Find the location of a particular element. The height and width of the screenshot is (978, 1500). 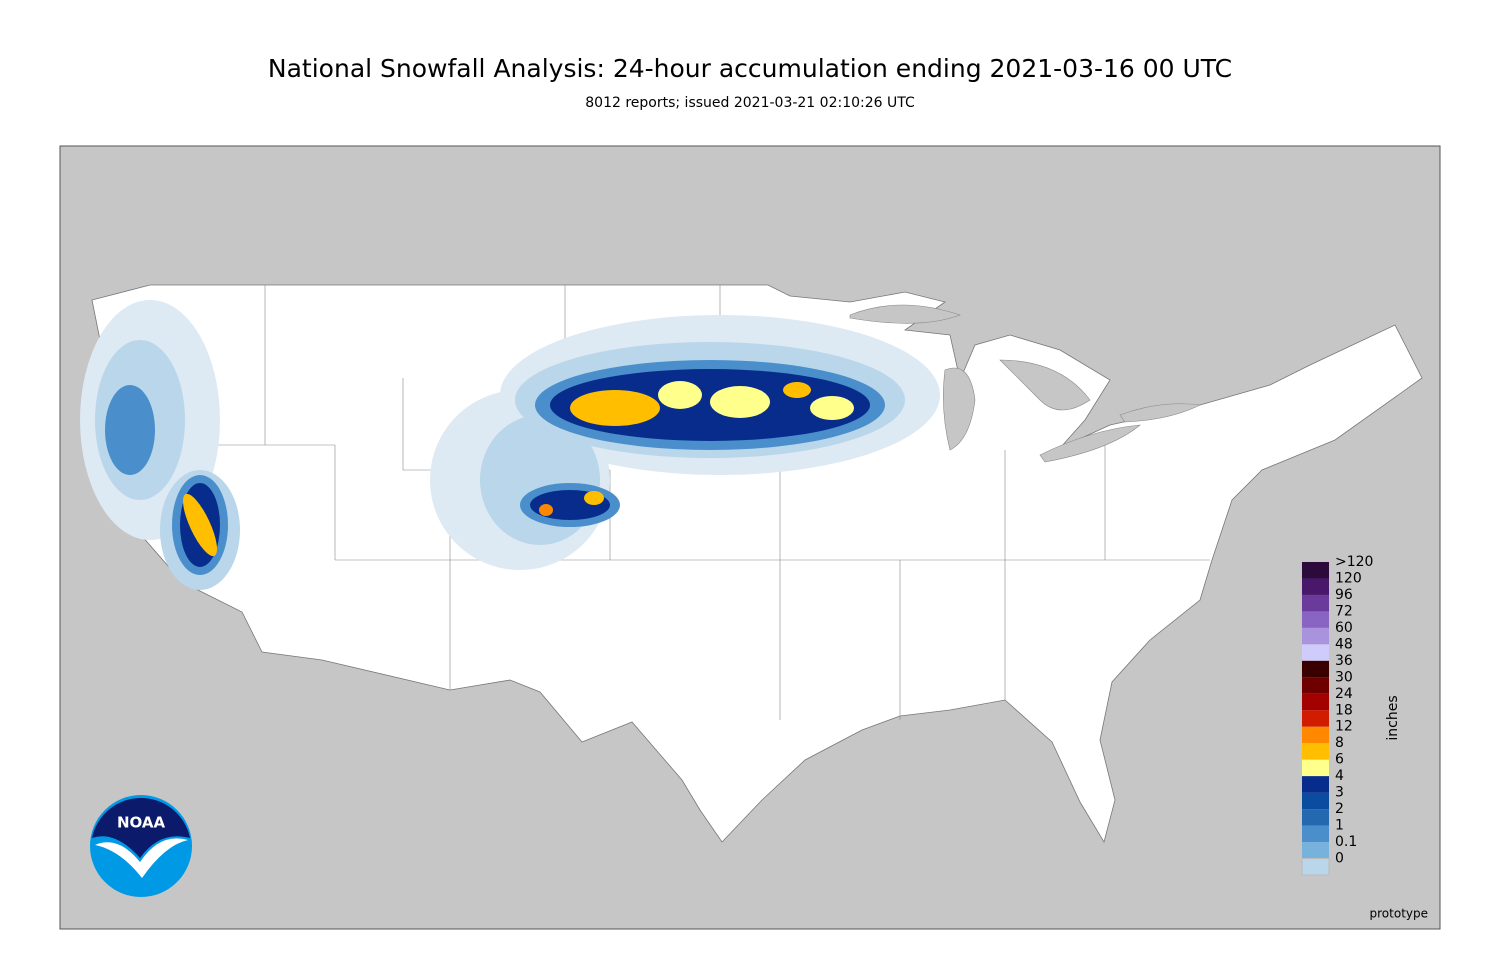

prototype-note: prototype is located at coordinates (1399, 914).